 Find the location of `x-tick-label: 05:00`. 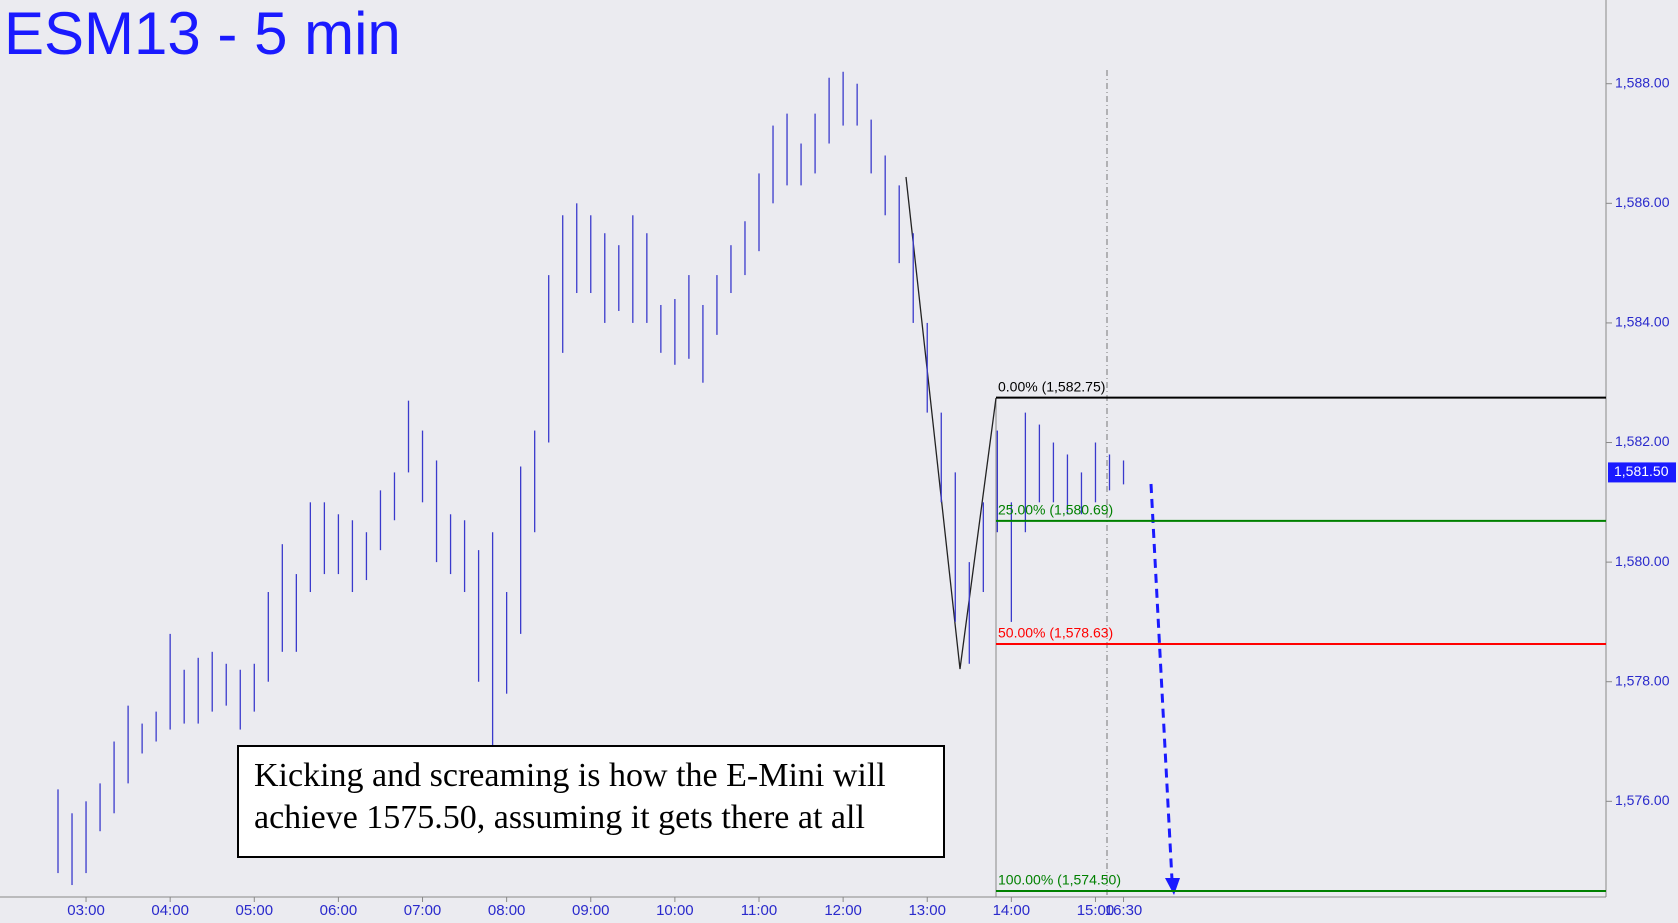

x-tick-label: 05:00 is located at coordinates (255, 910).